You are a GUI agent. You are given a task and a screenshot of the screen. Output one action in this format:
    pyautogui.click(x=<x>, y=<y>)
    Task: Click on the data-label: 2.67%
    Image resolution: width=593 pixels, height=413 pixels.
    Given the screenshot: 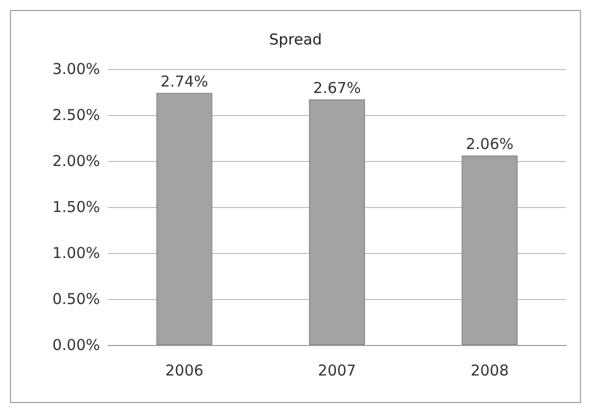 What is the action you would take?
    pyautogui.click(x=337, y=87)
    